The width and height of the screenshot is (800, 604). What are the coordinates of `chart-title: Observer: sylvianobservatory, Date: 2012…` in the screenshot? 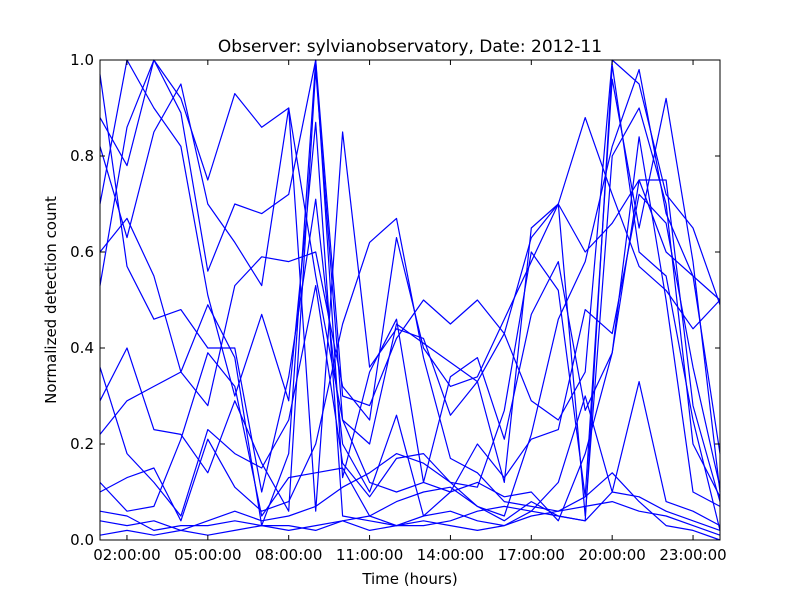 It's located at (410, 47).